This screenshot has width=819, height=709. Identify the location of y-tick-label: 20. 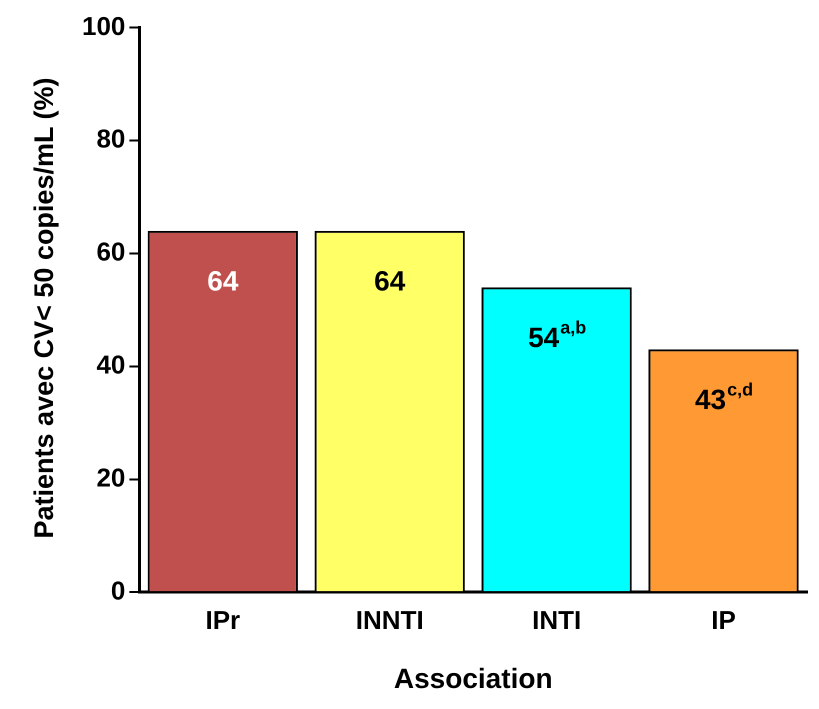
(111, 477).